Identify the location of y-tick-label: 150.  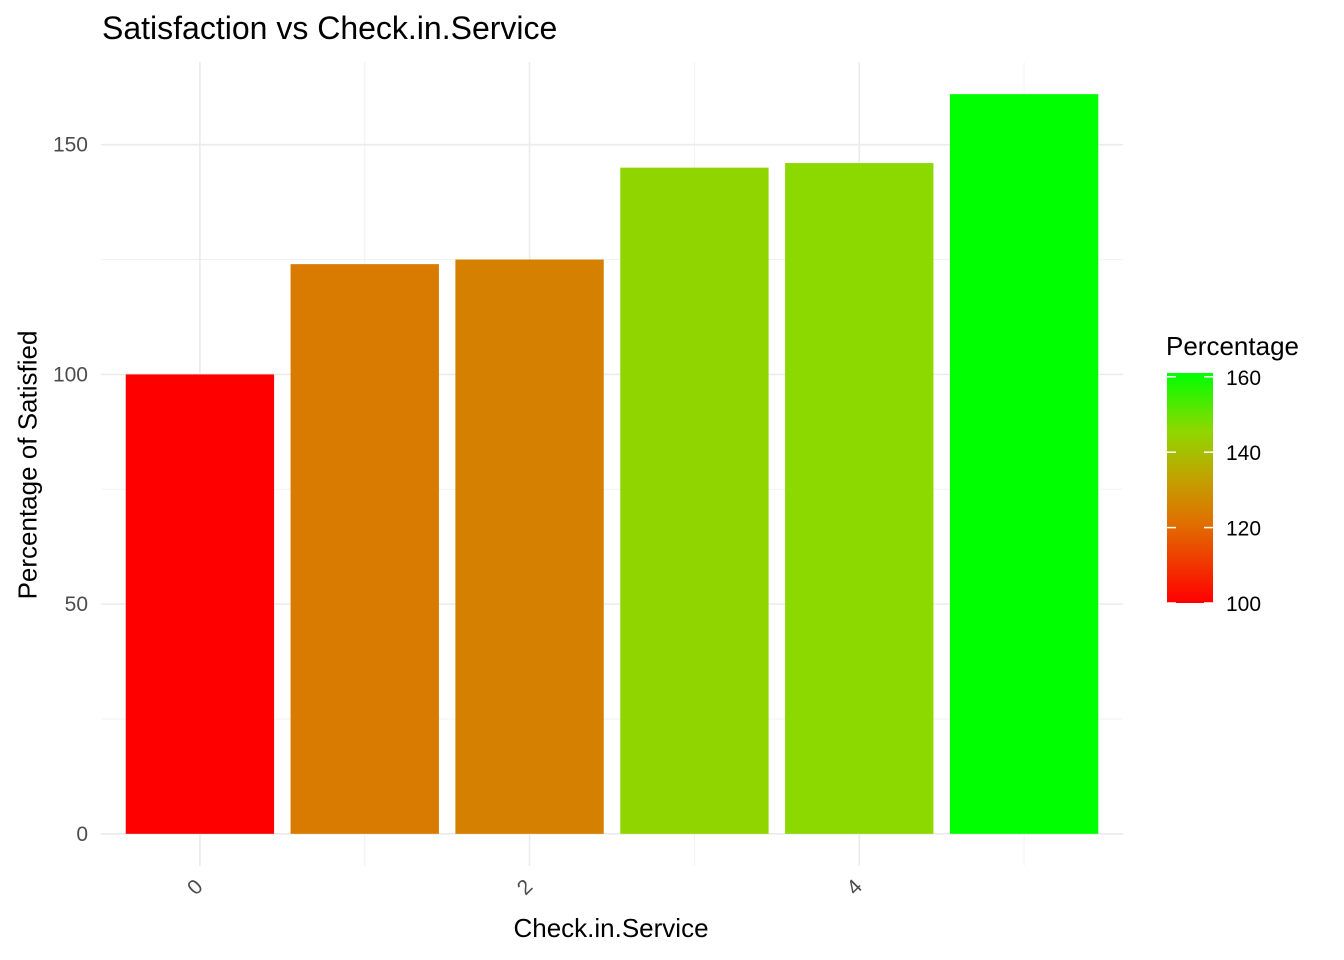
(70, 145).